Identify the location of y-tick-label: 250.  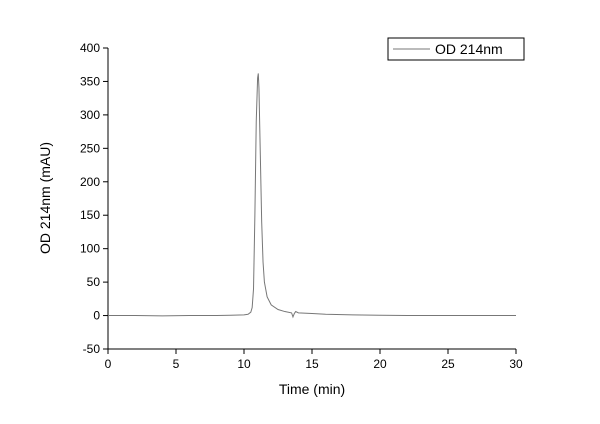
(90, 148).